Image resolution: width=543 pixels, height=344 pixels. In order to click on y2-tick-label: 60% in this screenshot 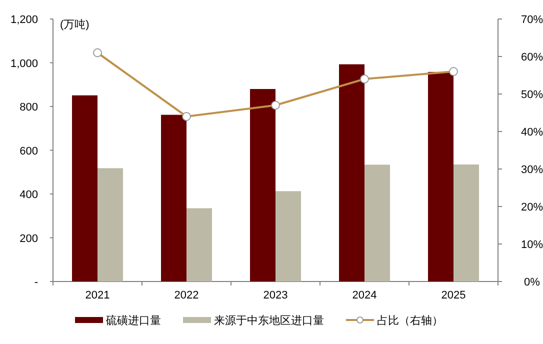, I will do `click(531, 58)`.